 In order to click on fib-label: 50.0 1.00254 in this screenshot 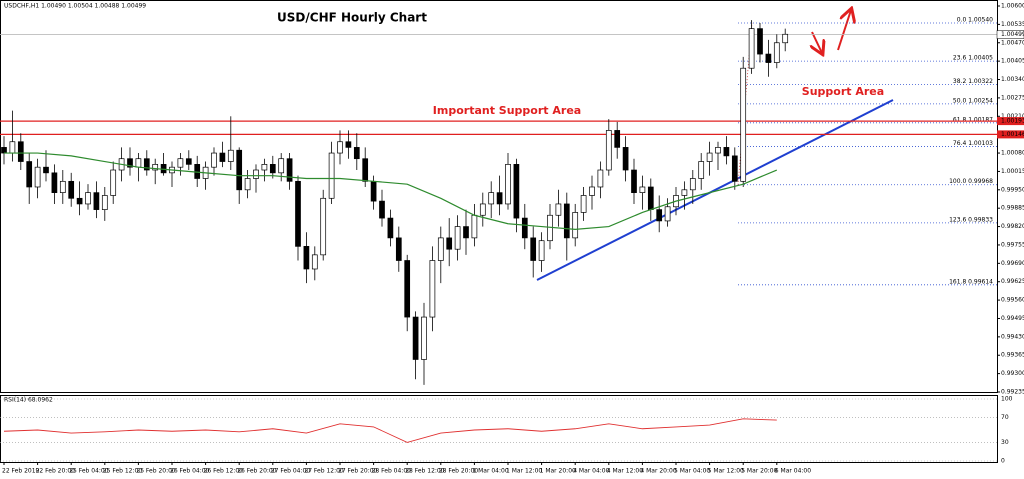, I will do `click(973, 100)`.